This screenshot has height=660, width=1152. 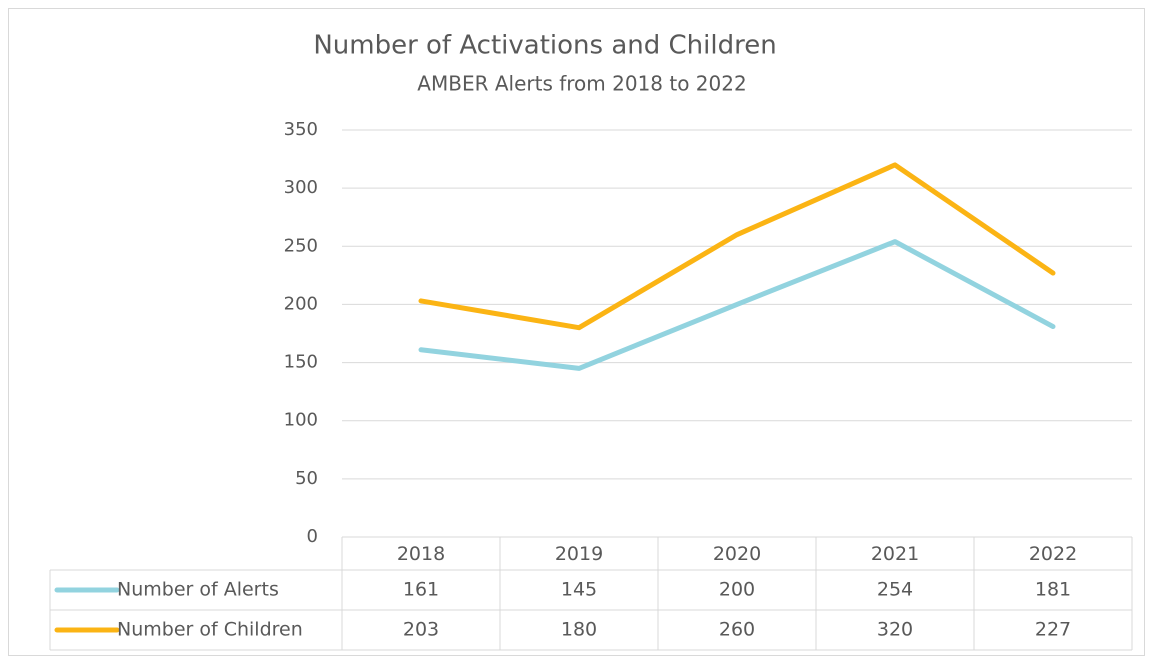 What do you see at coordinates (301, 129) in the screenshot?
I see `y-tick-label: 350` at bounding box center [301, 129].